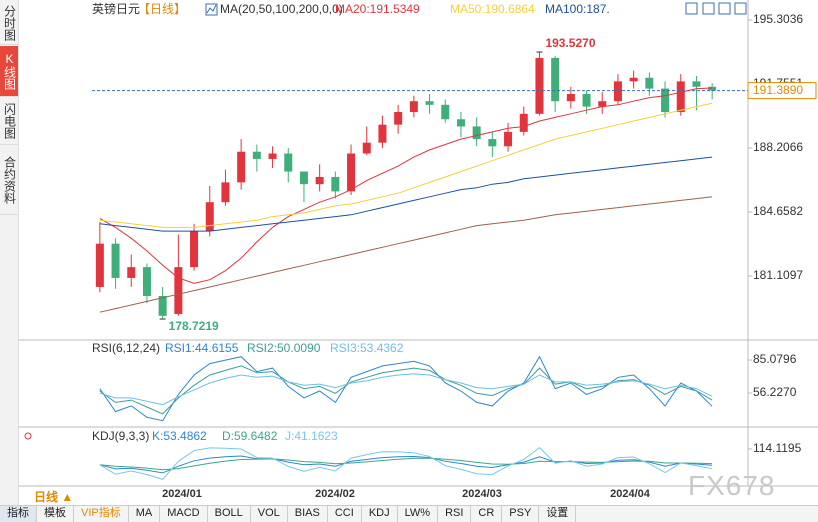 Image resolution: width=818 pixels, height=522 pixels. Describe the element at coordinates (9, 71) in the screenshot. I see `tab: K线图` at that location.